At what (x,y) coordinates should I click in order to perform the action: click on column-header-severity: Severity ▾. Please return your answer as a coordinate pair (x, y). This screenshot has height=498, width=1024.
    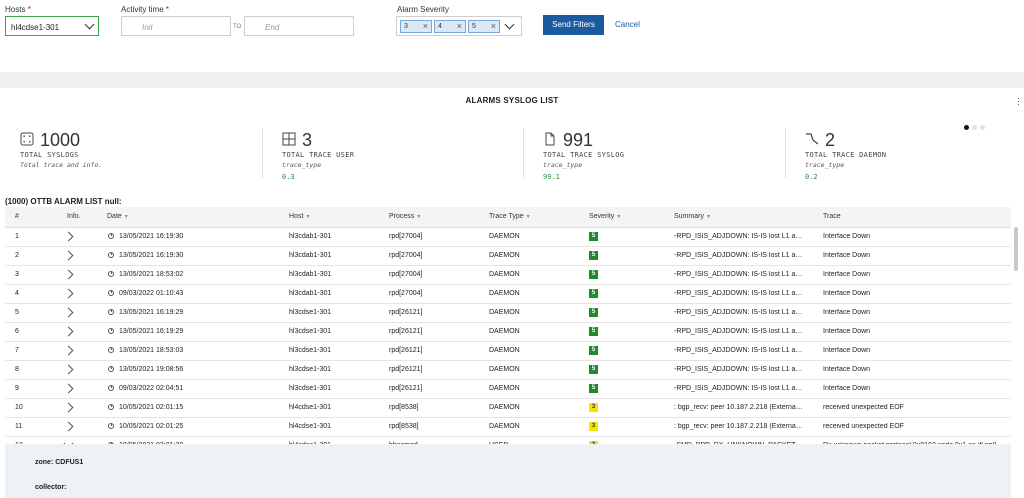
    Looking at the image, I should click on (605, 216).